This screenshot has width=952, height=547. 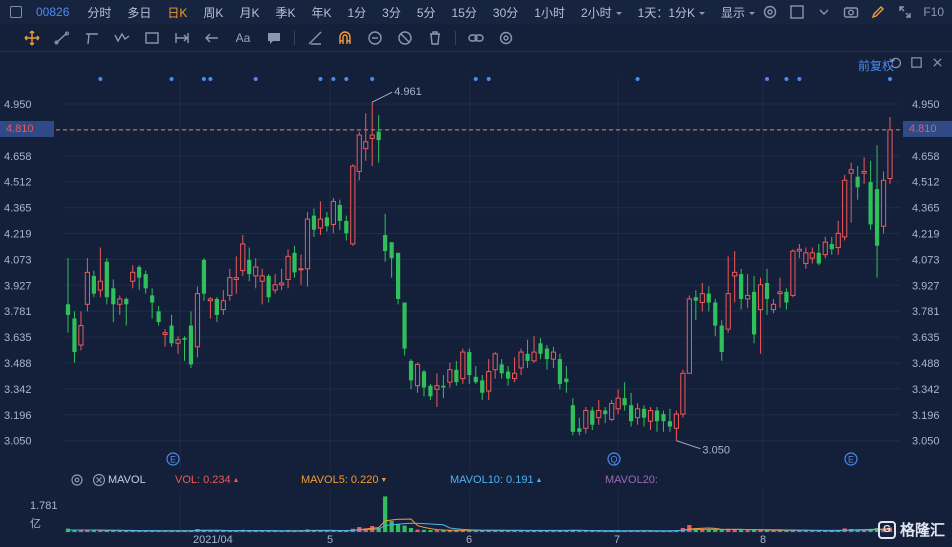 What do you see at coordinates (435, 38) in the screenshot?
I see `trash-icon` at bounding box center [435, 38].